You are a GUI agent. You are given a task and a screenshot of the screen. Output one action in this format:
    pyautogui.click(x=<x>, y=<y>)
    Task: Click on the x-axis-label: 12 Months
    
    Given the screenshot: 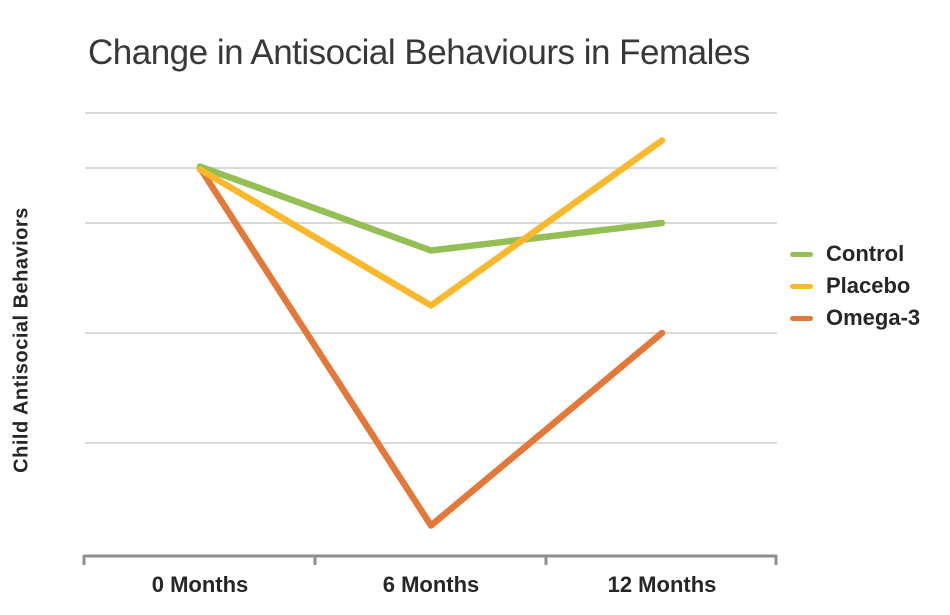 What is the action you would take?
    pyautogui.click(x=662, y=584)
    